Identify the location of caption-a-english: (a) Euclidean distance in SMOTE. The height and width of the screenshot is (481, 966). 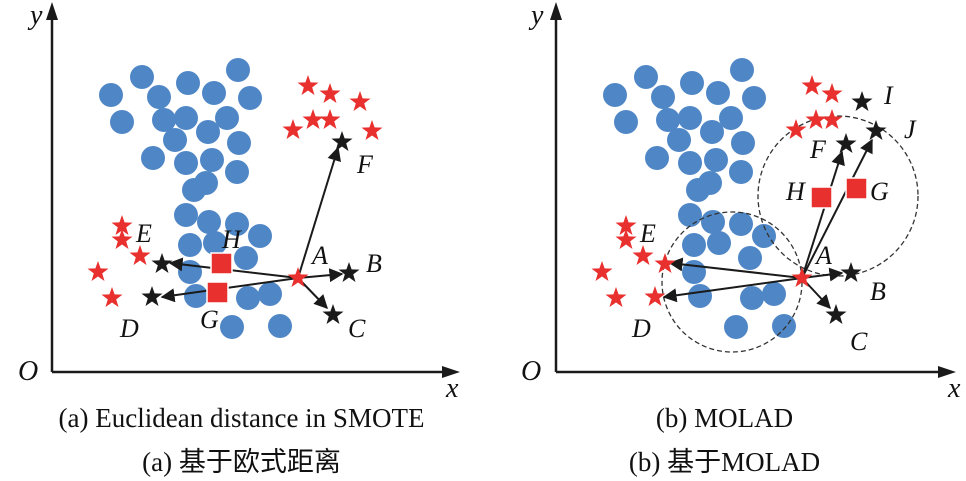
(241, 418).